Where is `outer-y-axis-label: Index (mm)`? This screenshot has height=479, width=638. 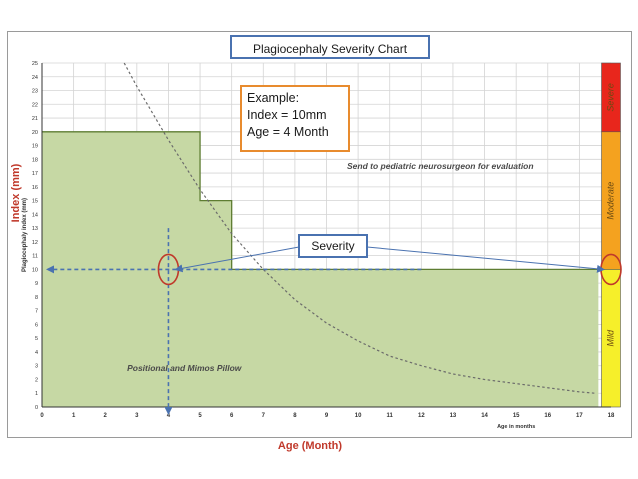 outer-y-axis-label: Index (mm) is located at coordinates (16, 193).